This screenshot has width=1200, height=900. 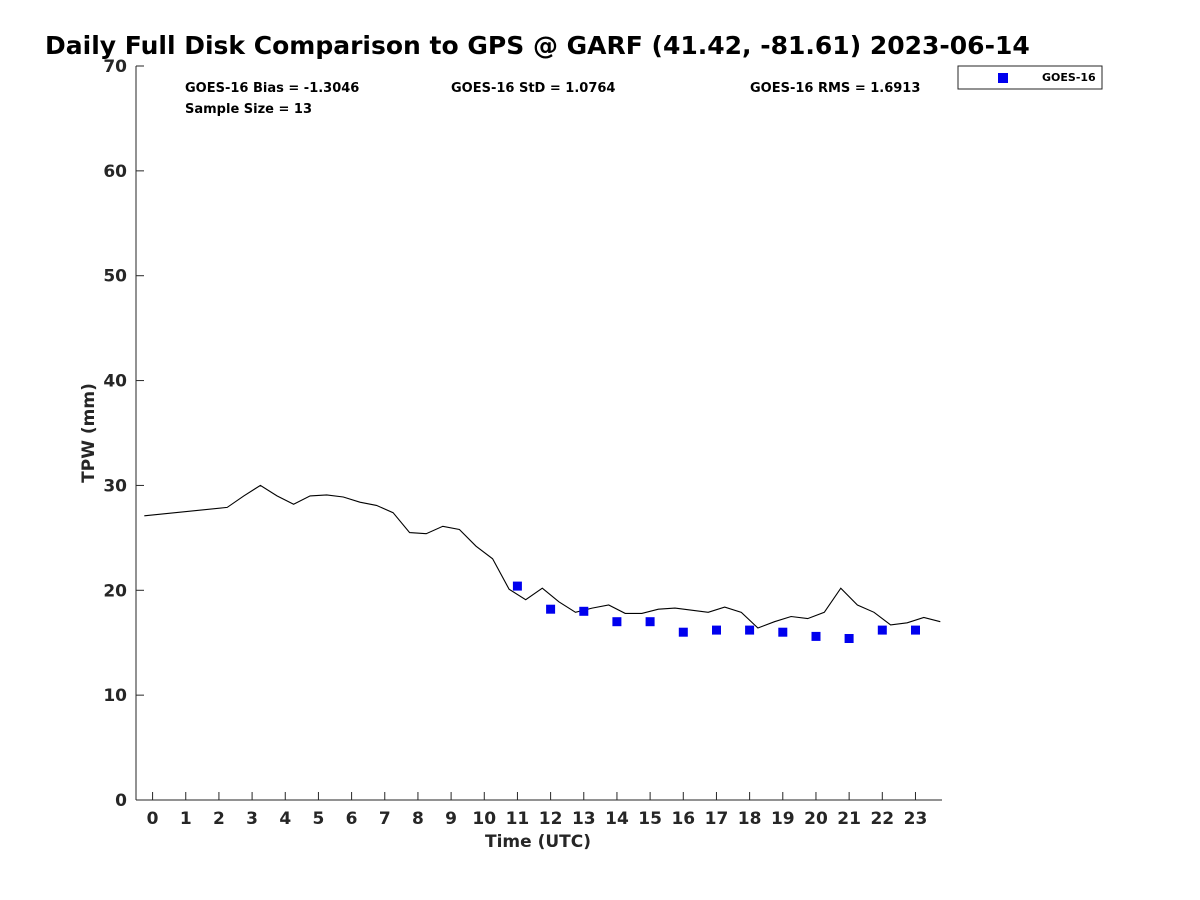 What do you see at coordinates (153, 819) in the screenshot?
I see `x-tick-label: 0` at bounding box center [153, 819].